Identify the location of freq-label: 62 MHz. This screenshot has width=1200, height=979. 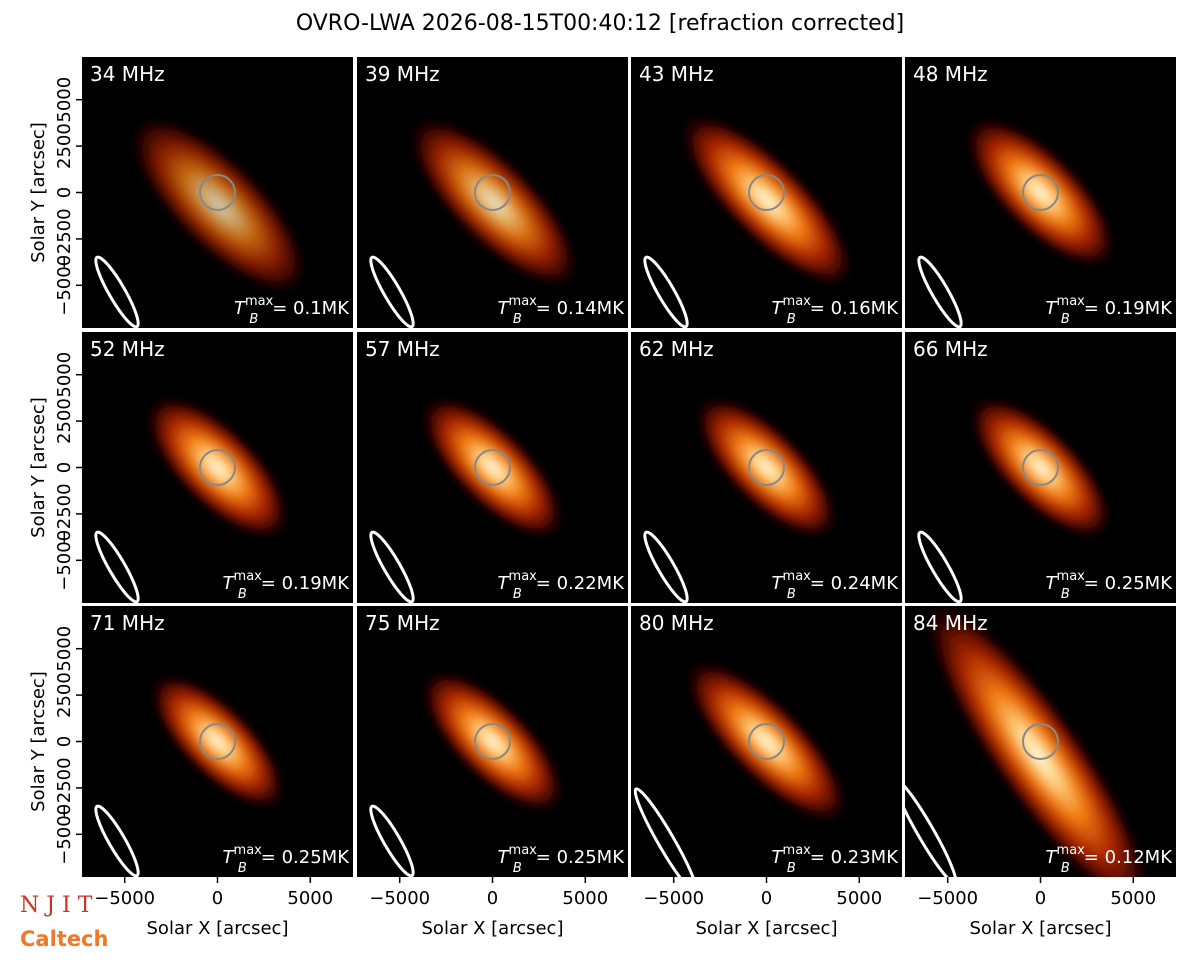
(676, 349).